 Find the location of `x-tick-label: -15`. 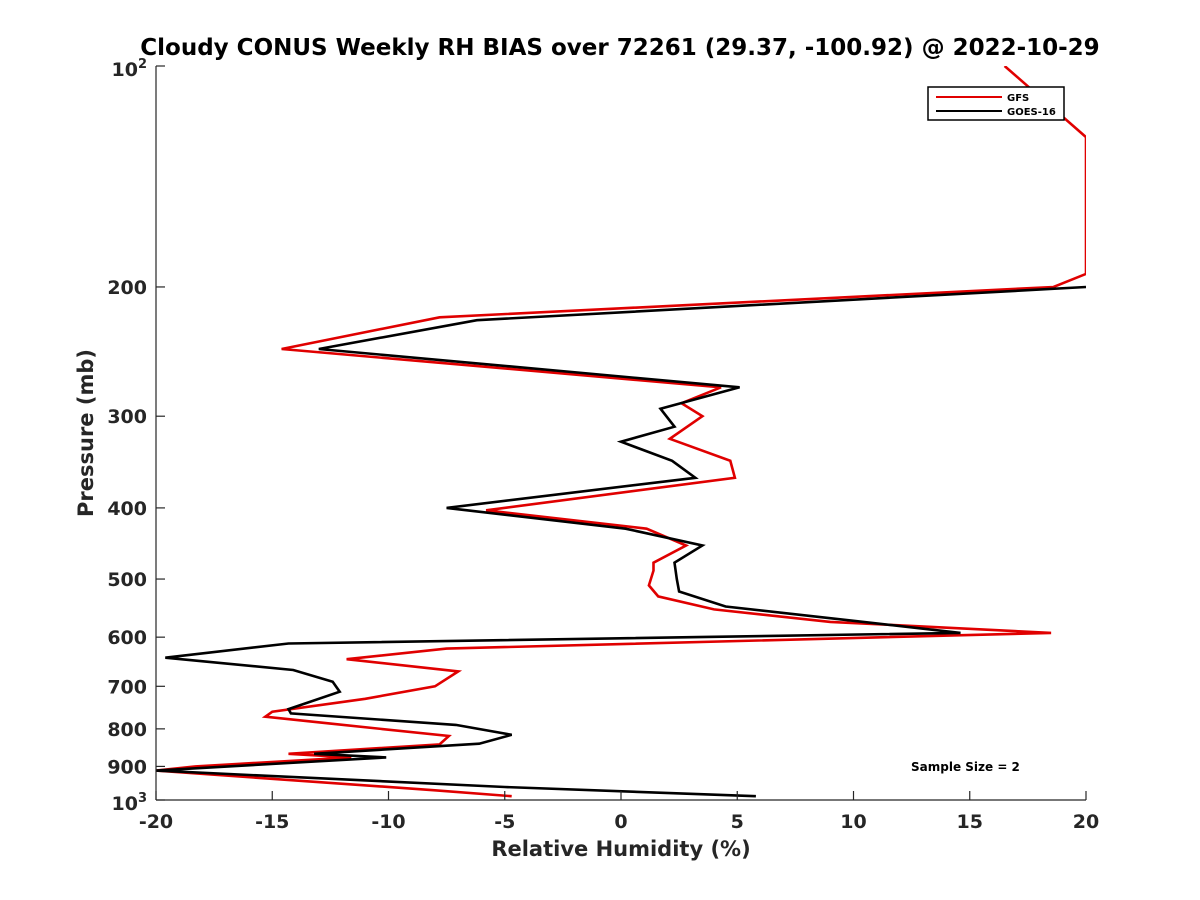

x-tick-label: -15 is located at coordinates (272, 822).